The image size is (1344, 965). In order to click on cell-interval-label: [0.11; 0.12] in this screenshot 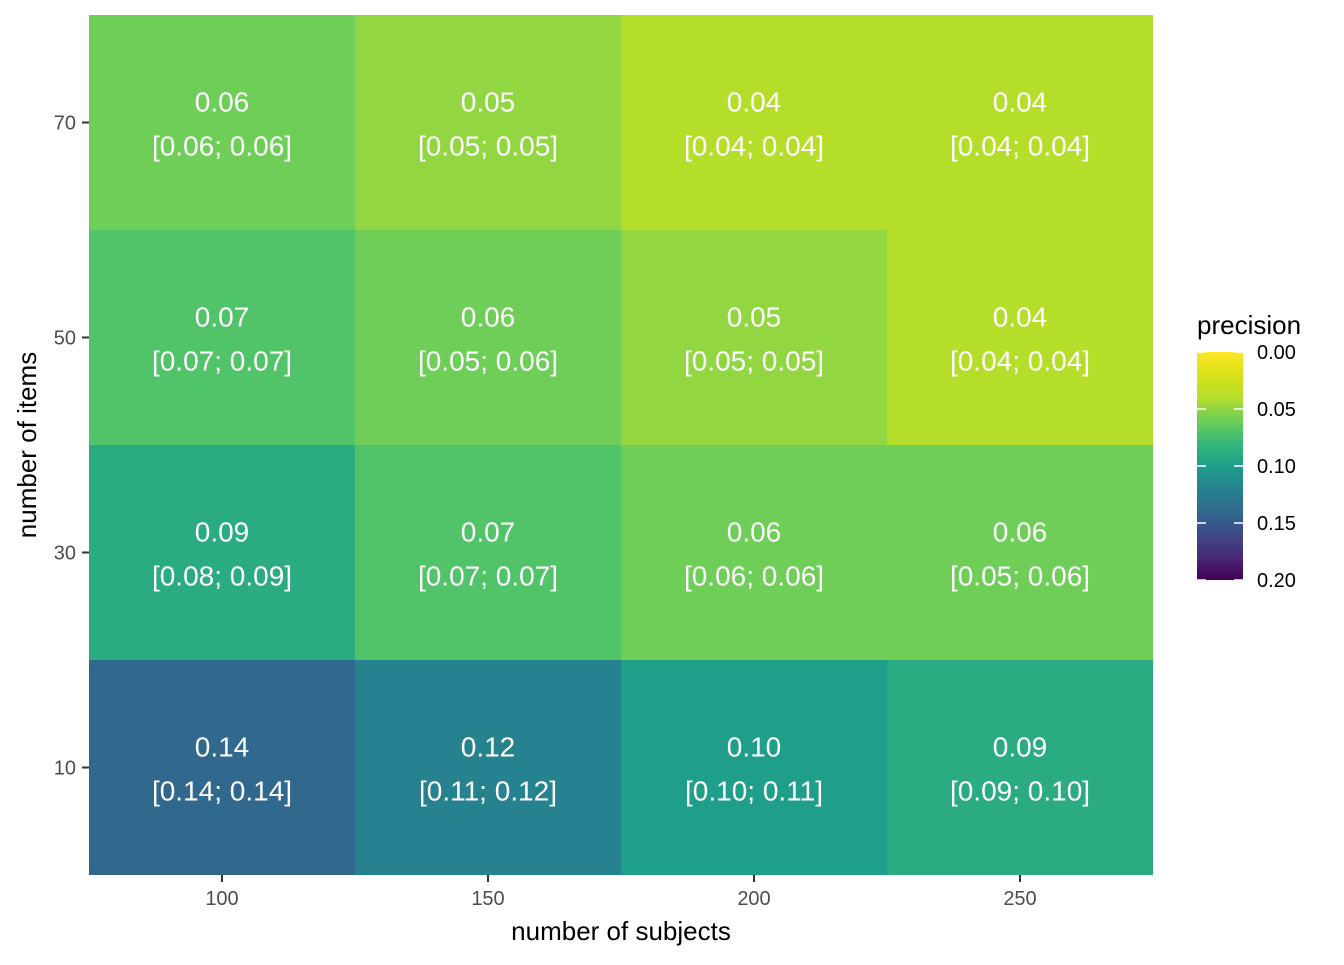, I will do `click(488, 791)`.